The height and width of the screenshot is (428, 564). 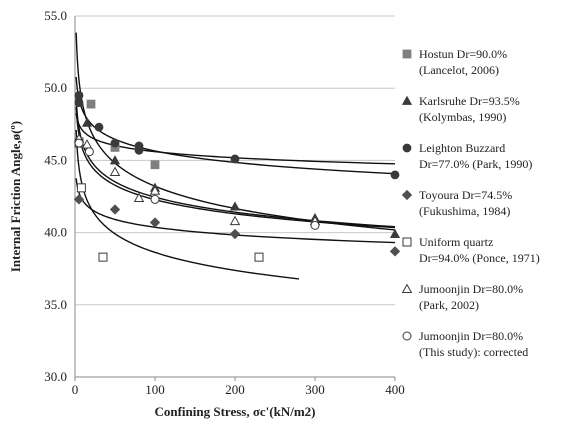 What do you see at coordinates (75, 389) in the screenshot?
I see `x-tick-label: 0` at bounding box center [75, 389].